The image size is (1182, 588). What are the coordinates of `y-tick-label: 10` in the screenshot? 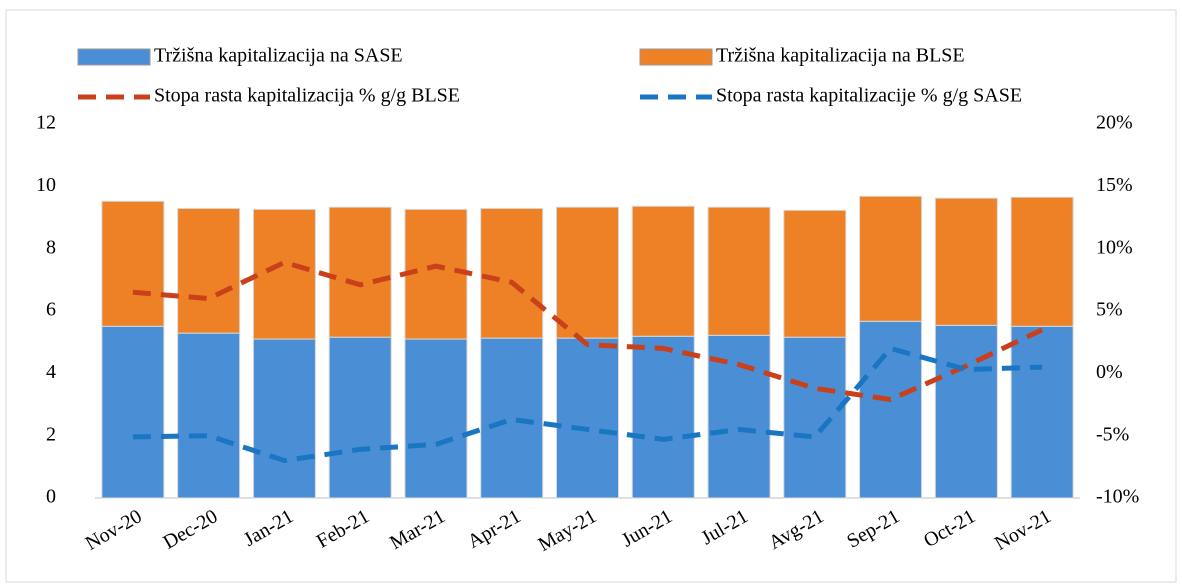 It's located at (46, 185).